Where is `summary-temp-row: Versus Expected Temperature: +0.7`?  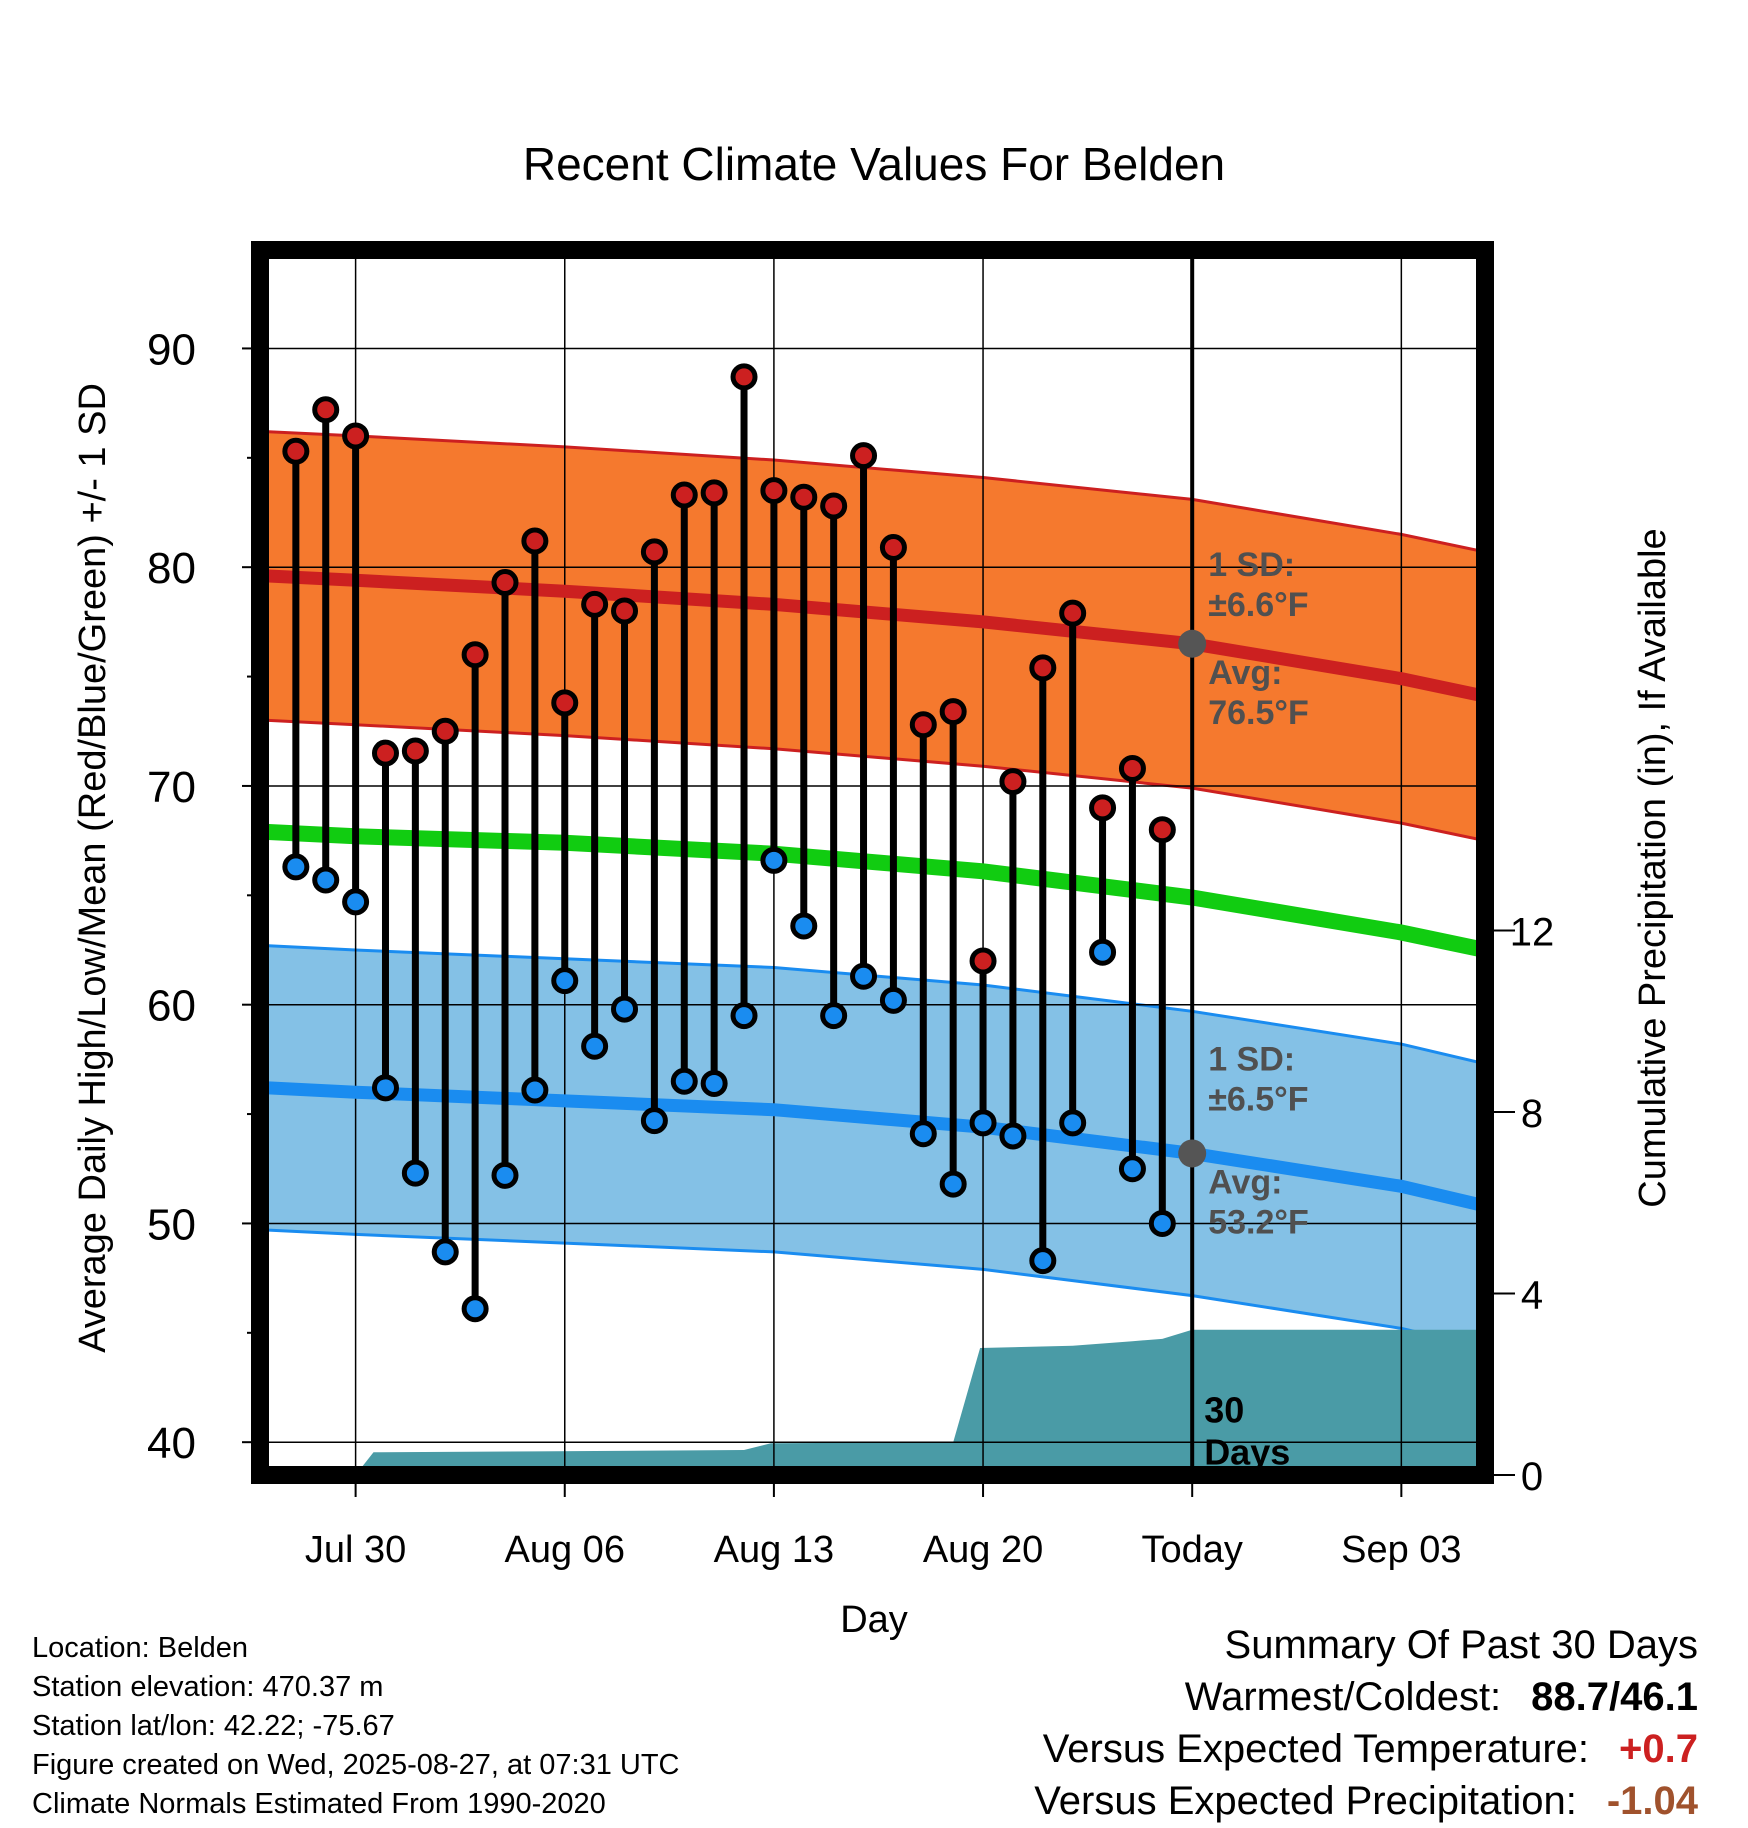 summary-temp-row: Versus Expected Temperature: +0.7 is located at coordinates (1370, 1749).